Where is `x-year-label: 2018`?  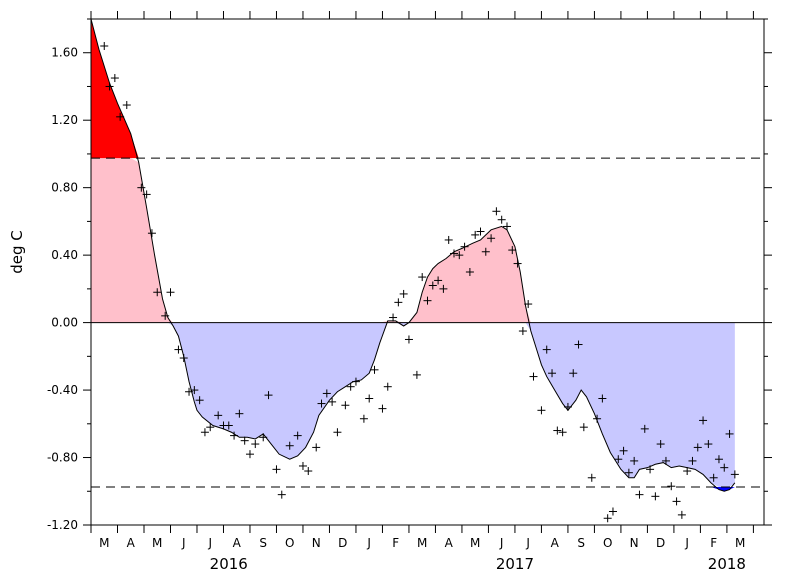
x-year-label: 2018 is located at coordinates (727, 564).